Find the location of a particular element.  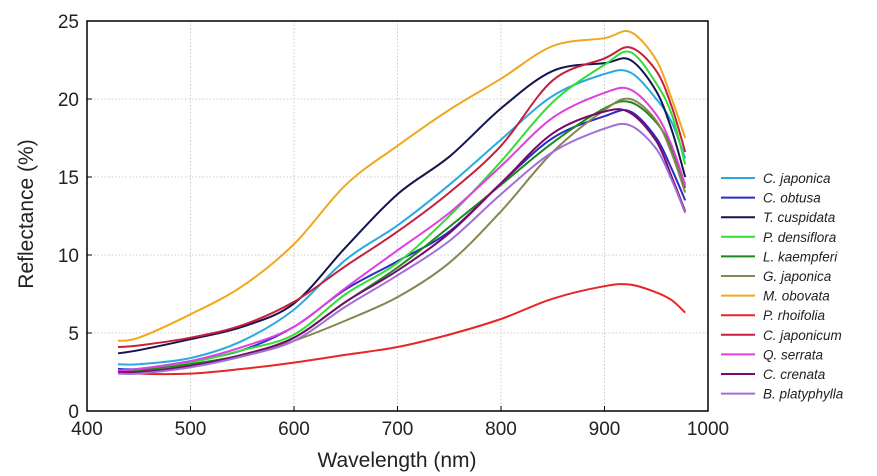

legend-label: C. obtusa is located at coordinates (792, 198).